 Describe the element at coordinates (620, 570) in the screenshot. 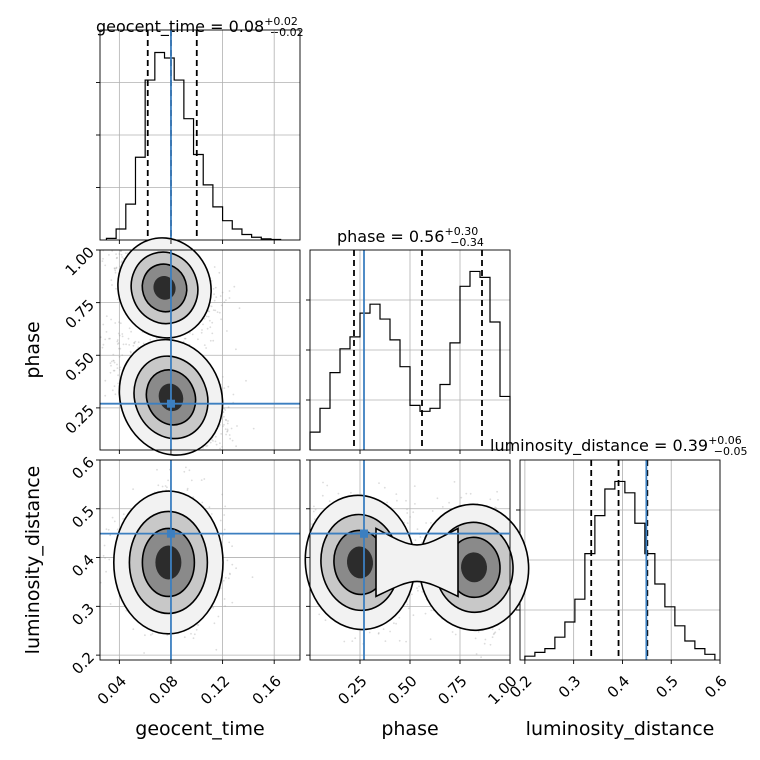

I see `lumdist-histogram` at that location.